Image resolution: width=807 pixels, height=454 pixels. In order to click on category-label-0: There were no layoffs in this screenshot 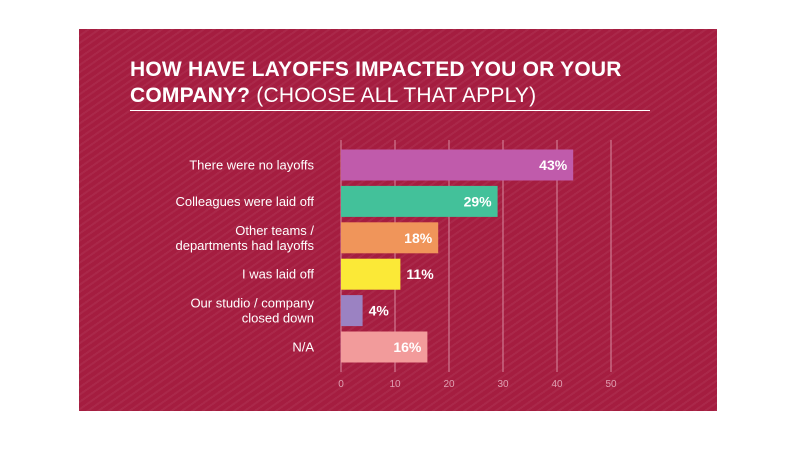, I will do `click(251, 165)`.